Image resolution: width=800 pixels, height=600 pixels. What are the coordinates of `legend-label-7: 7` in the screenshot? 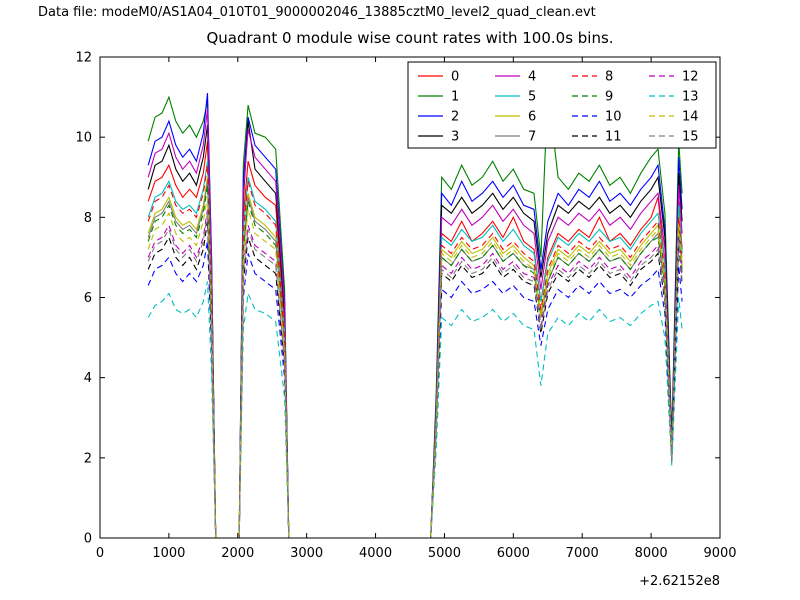 It's located at (532, 137).